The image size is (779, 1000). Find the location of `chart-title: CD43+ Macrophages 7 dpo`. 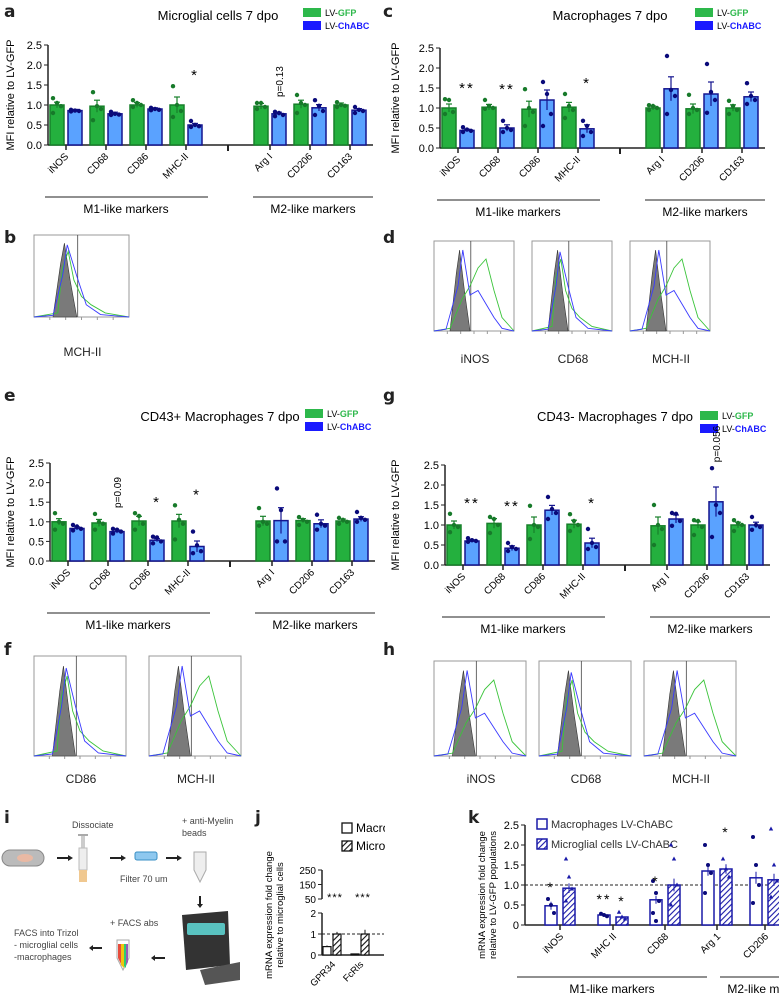

chart-title: CD43+ Macrophages 7 dpo is located at coordinates (219, 416).